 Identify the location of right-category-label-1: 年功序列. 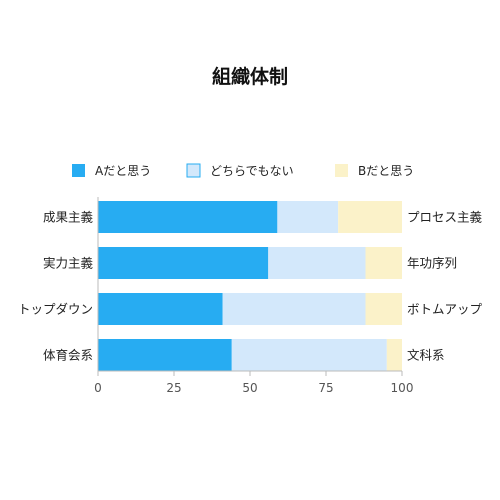
(432, 263).